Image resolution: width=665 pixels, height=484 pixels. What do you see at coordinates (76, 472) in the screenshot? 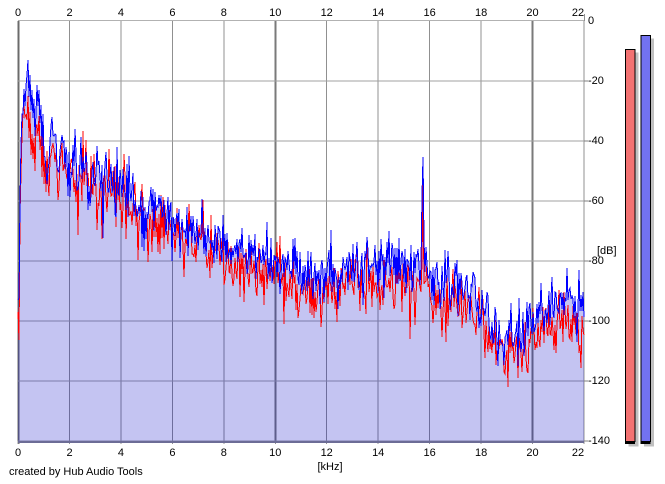
I see `svg-text: created by Hub Audio Tools` at bounding box center [76, 472].